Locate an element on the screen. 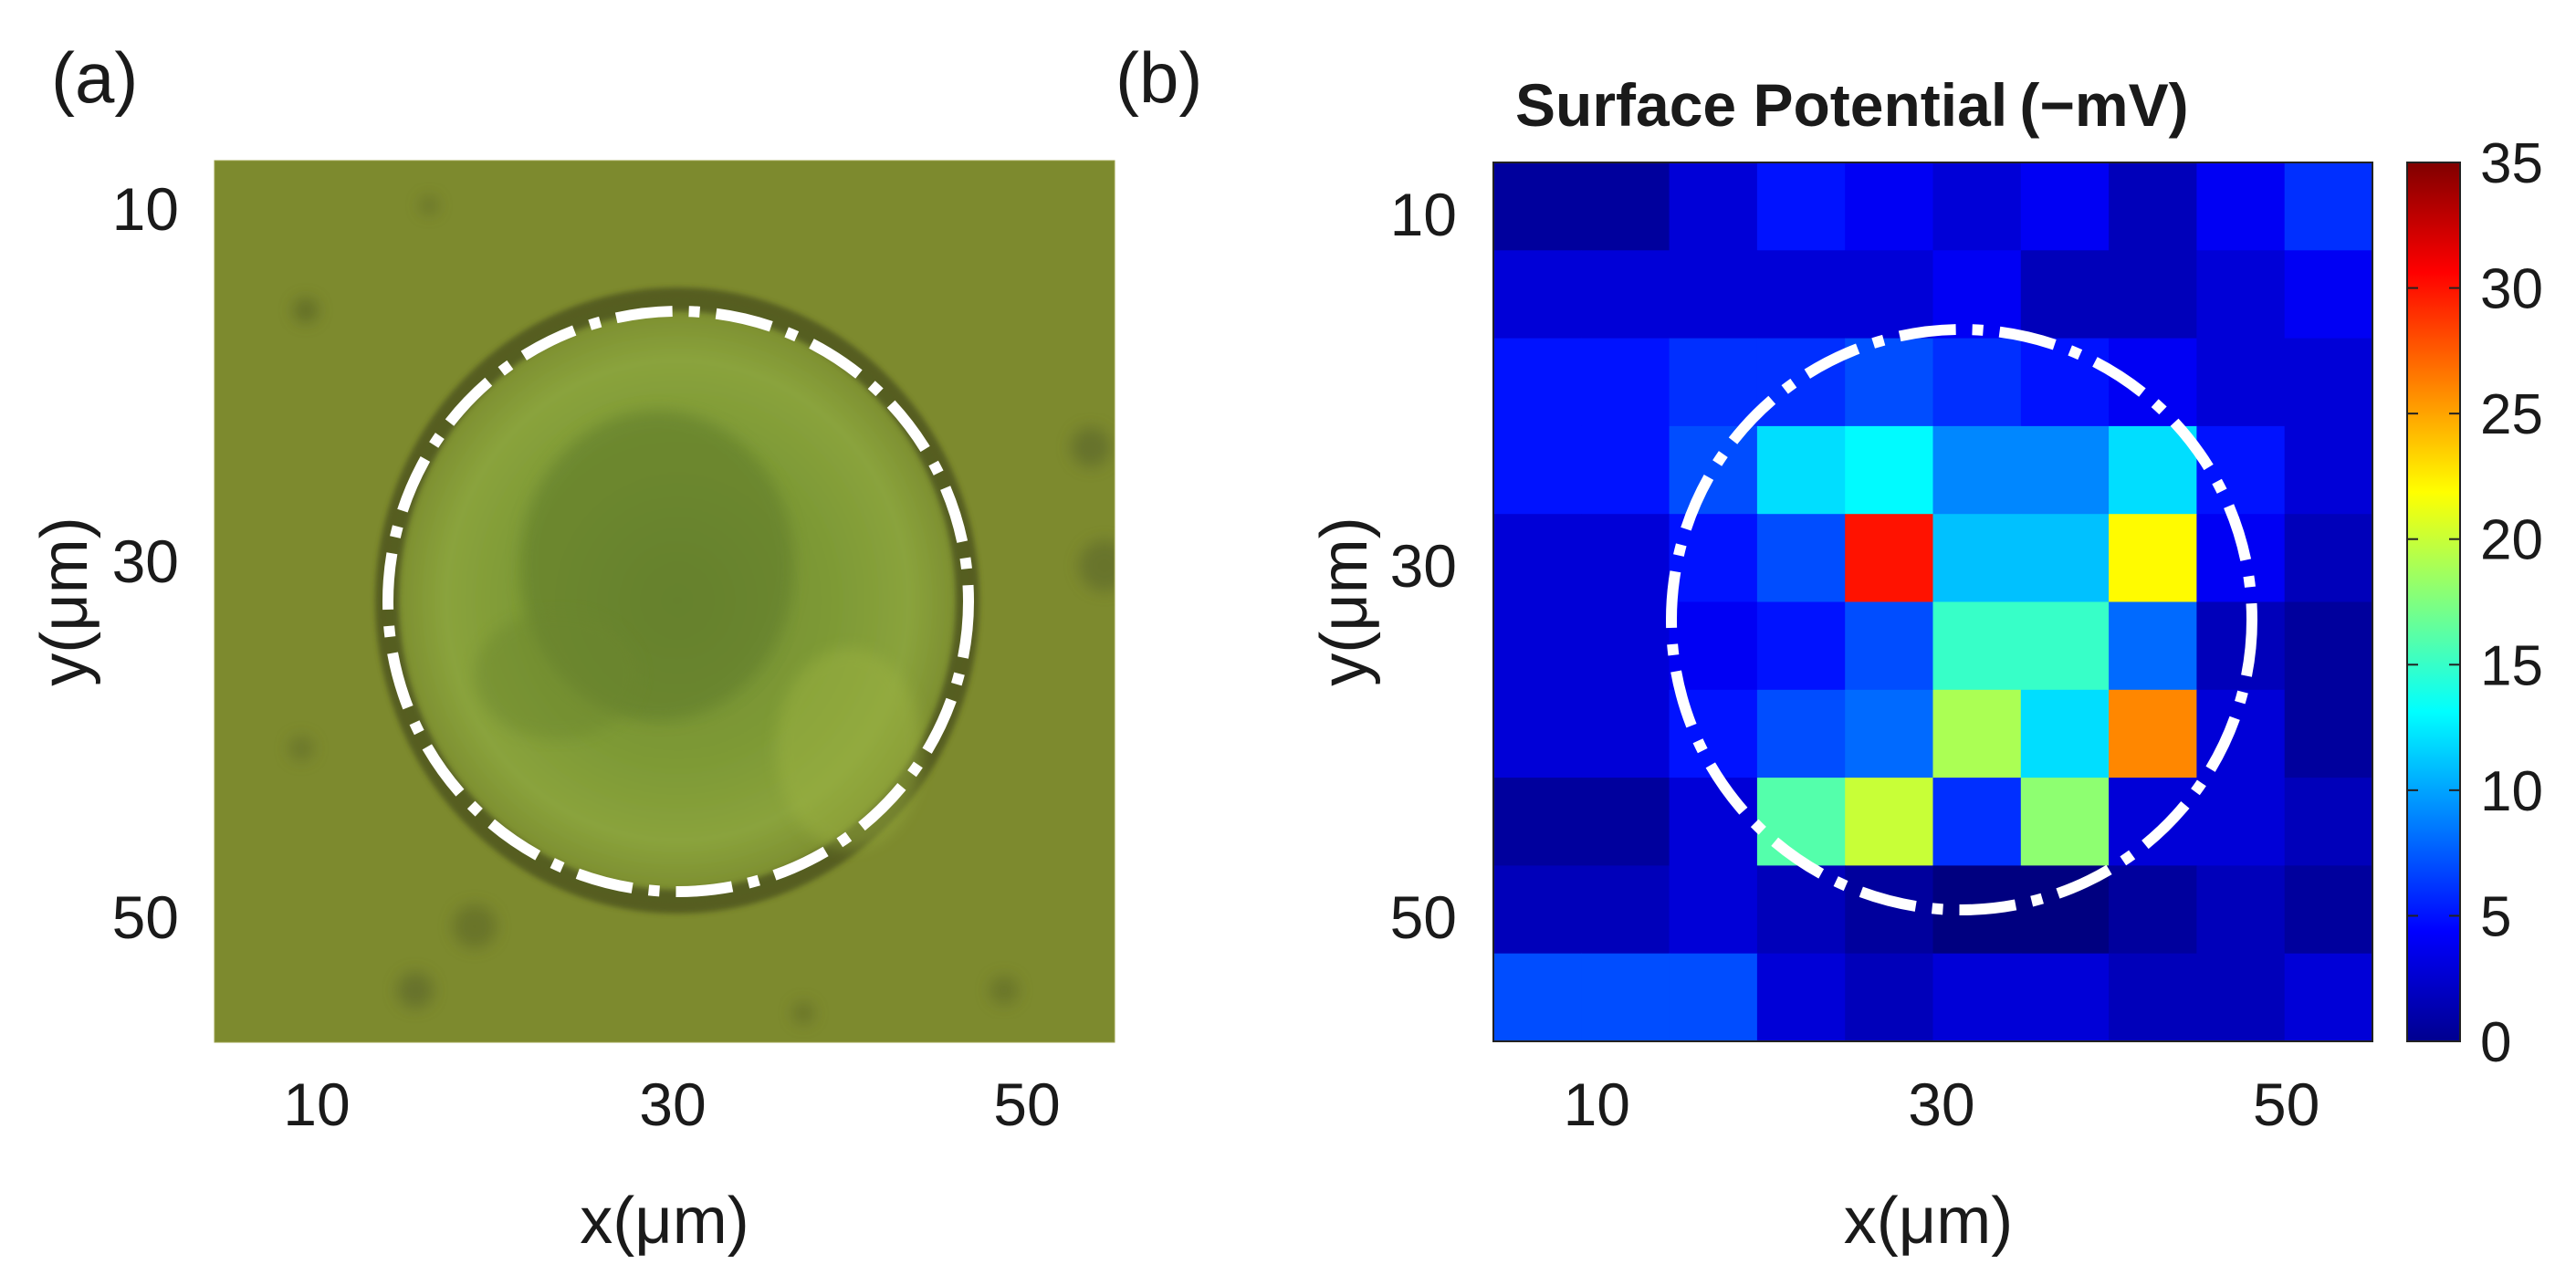 The width and height of the screenshot is (2576, 1285). colorbar-tick-label: 35 is located at coordinates (2511, 163).